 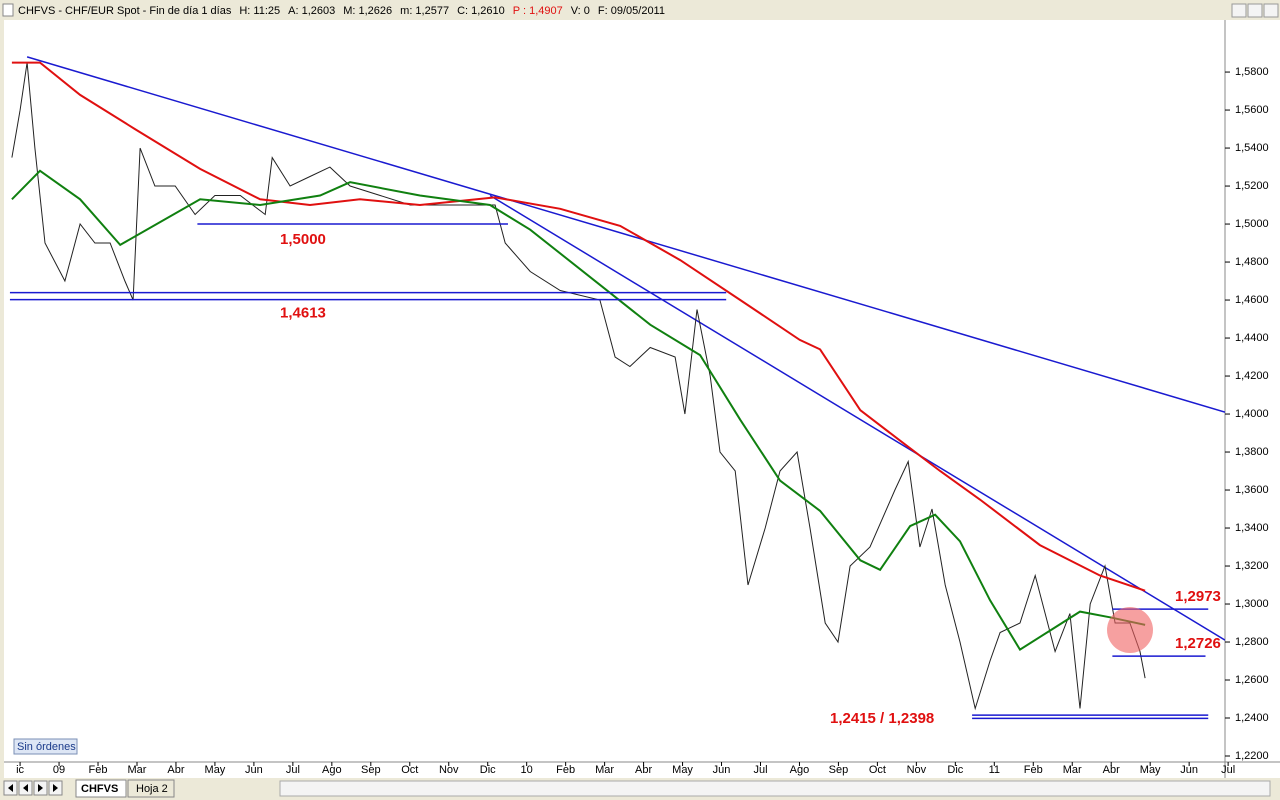 What do you see at coordinates (1271, 10) in the screenshot?
I see `close-button` at bounding box center [1271, 10].